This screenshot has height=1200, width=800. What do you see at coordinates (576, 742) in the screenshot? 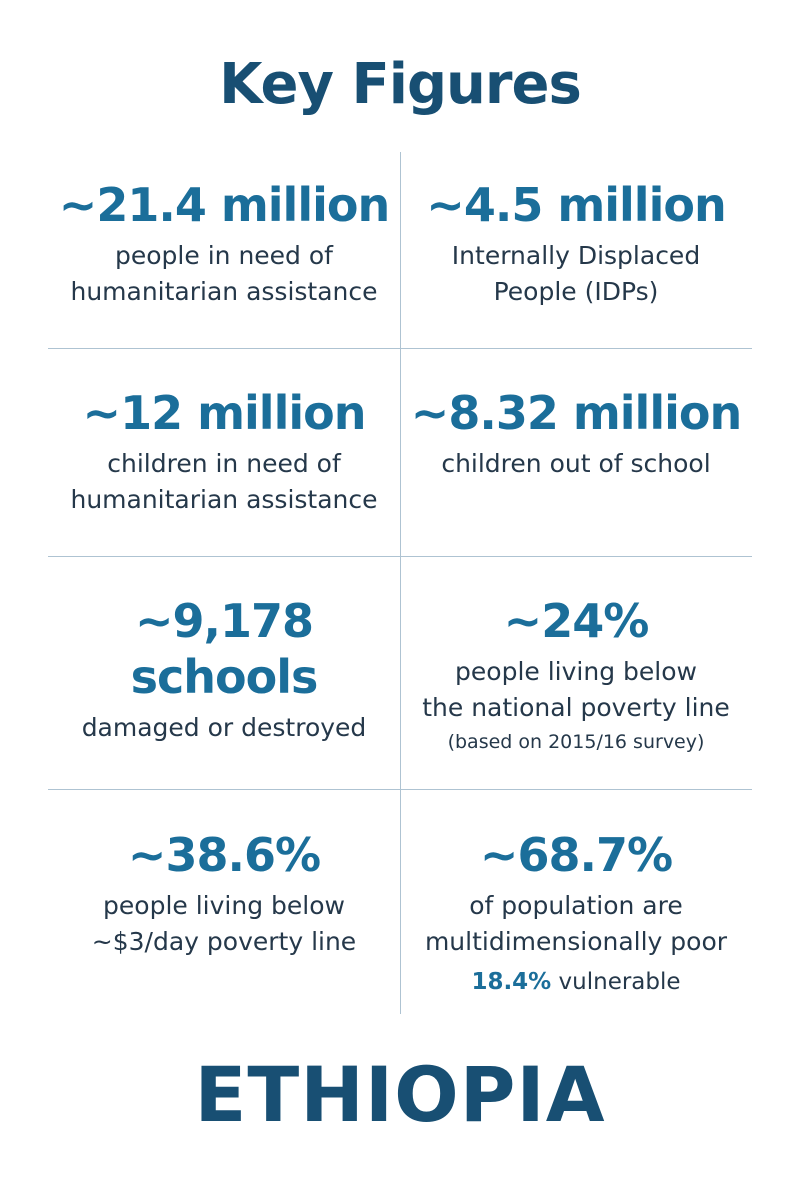
I see `figure-note: (based on 2015/16 survey)` at bounding box center [576, 742].